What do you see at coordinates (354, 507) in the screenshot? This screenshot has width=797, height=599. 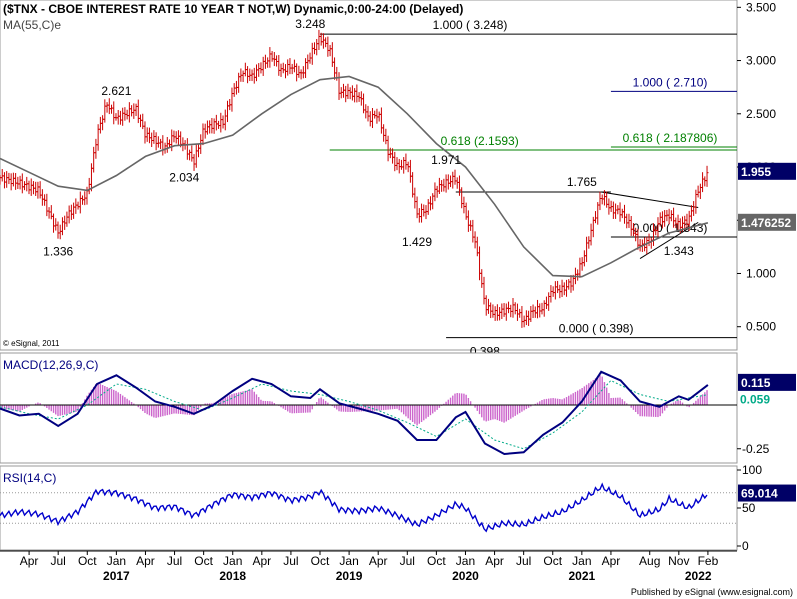 I see `rsi-line` at bounding box center [354, 507].